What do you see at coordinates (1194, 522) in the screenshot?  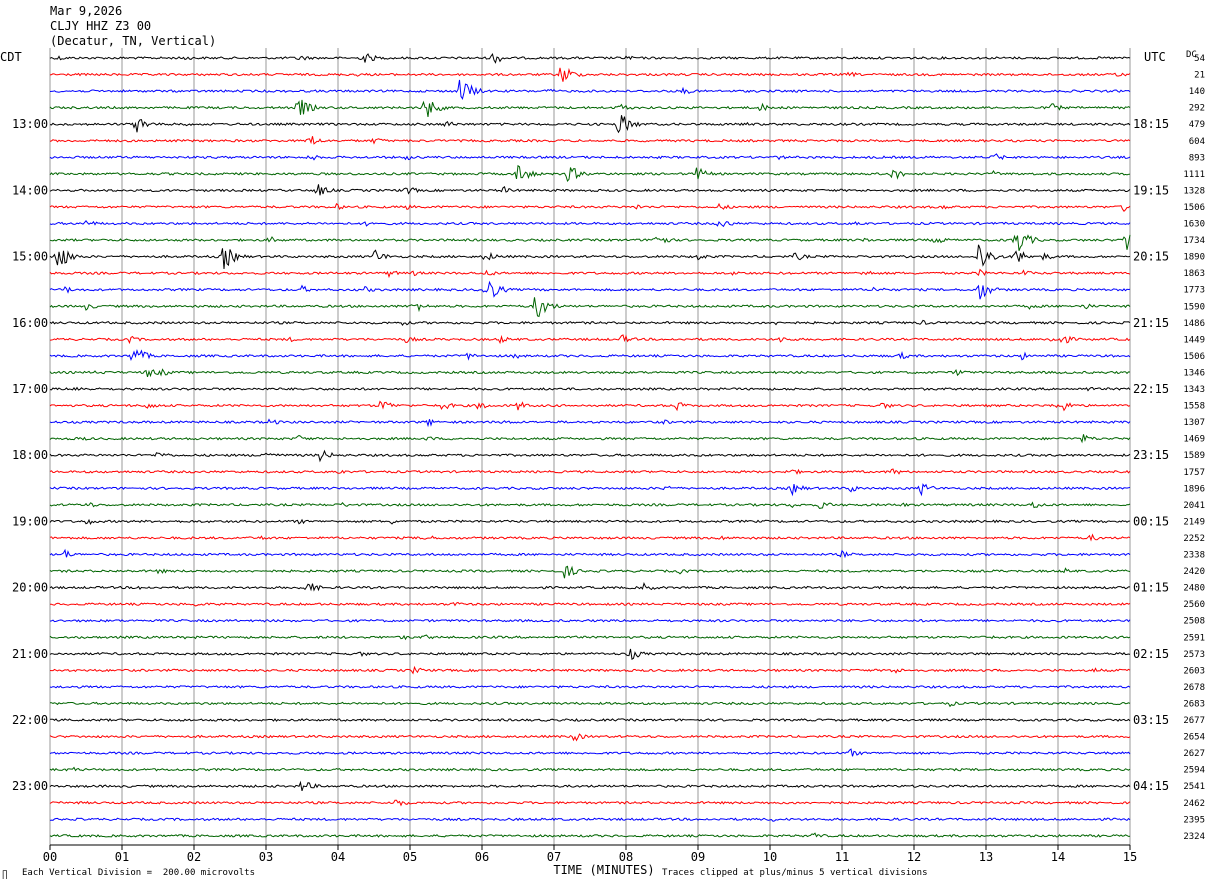 I see `dc-value-28: 2149` at bounding box center [1194, 522].